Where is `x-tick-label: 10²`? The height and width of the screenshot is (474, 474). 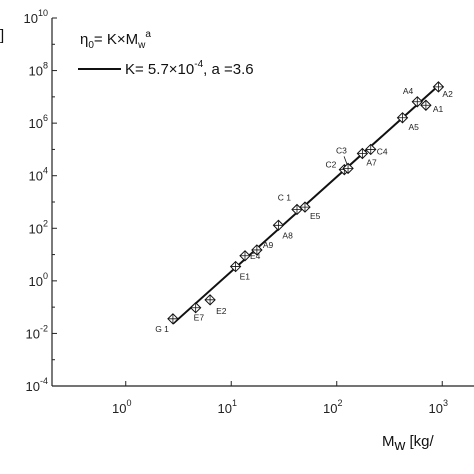
x-tick-label: 10² is located at coordinates (332, 407).